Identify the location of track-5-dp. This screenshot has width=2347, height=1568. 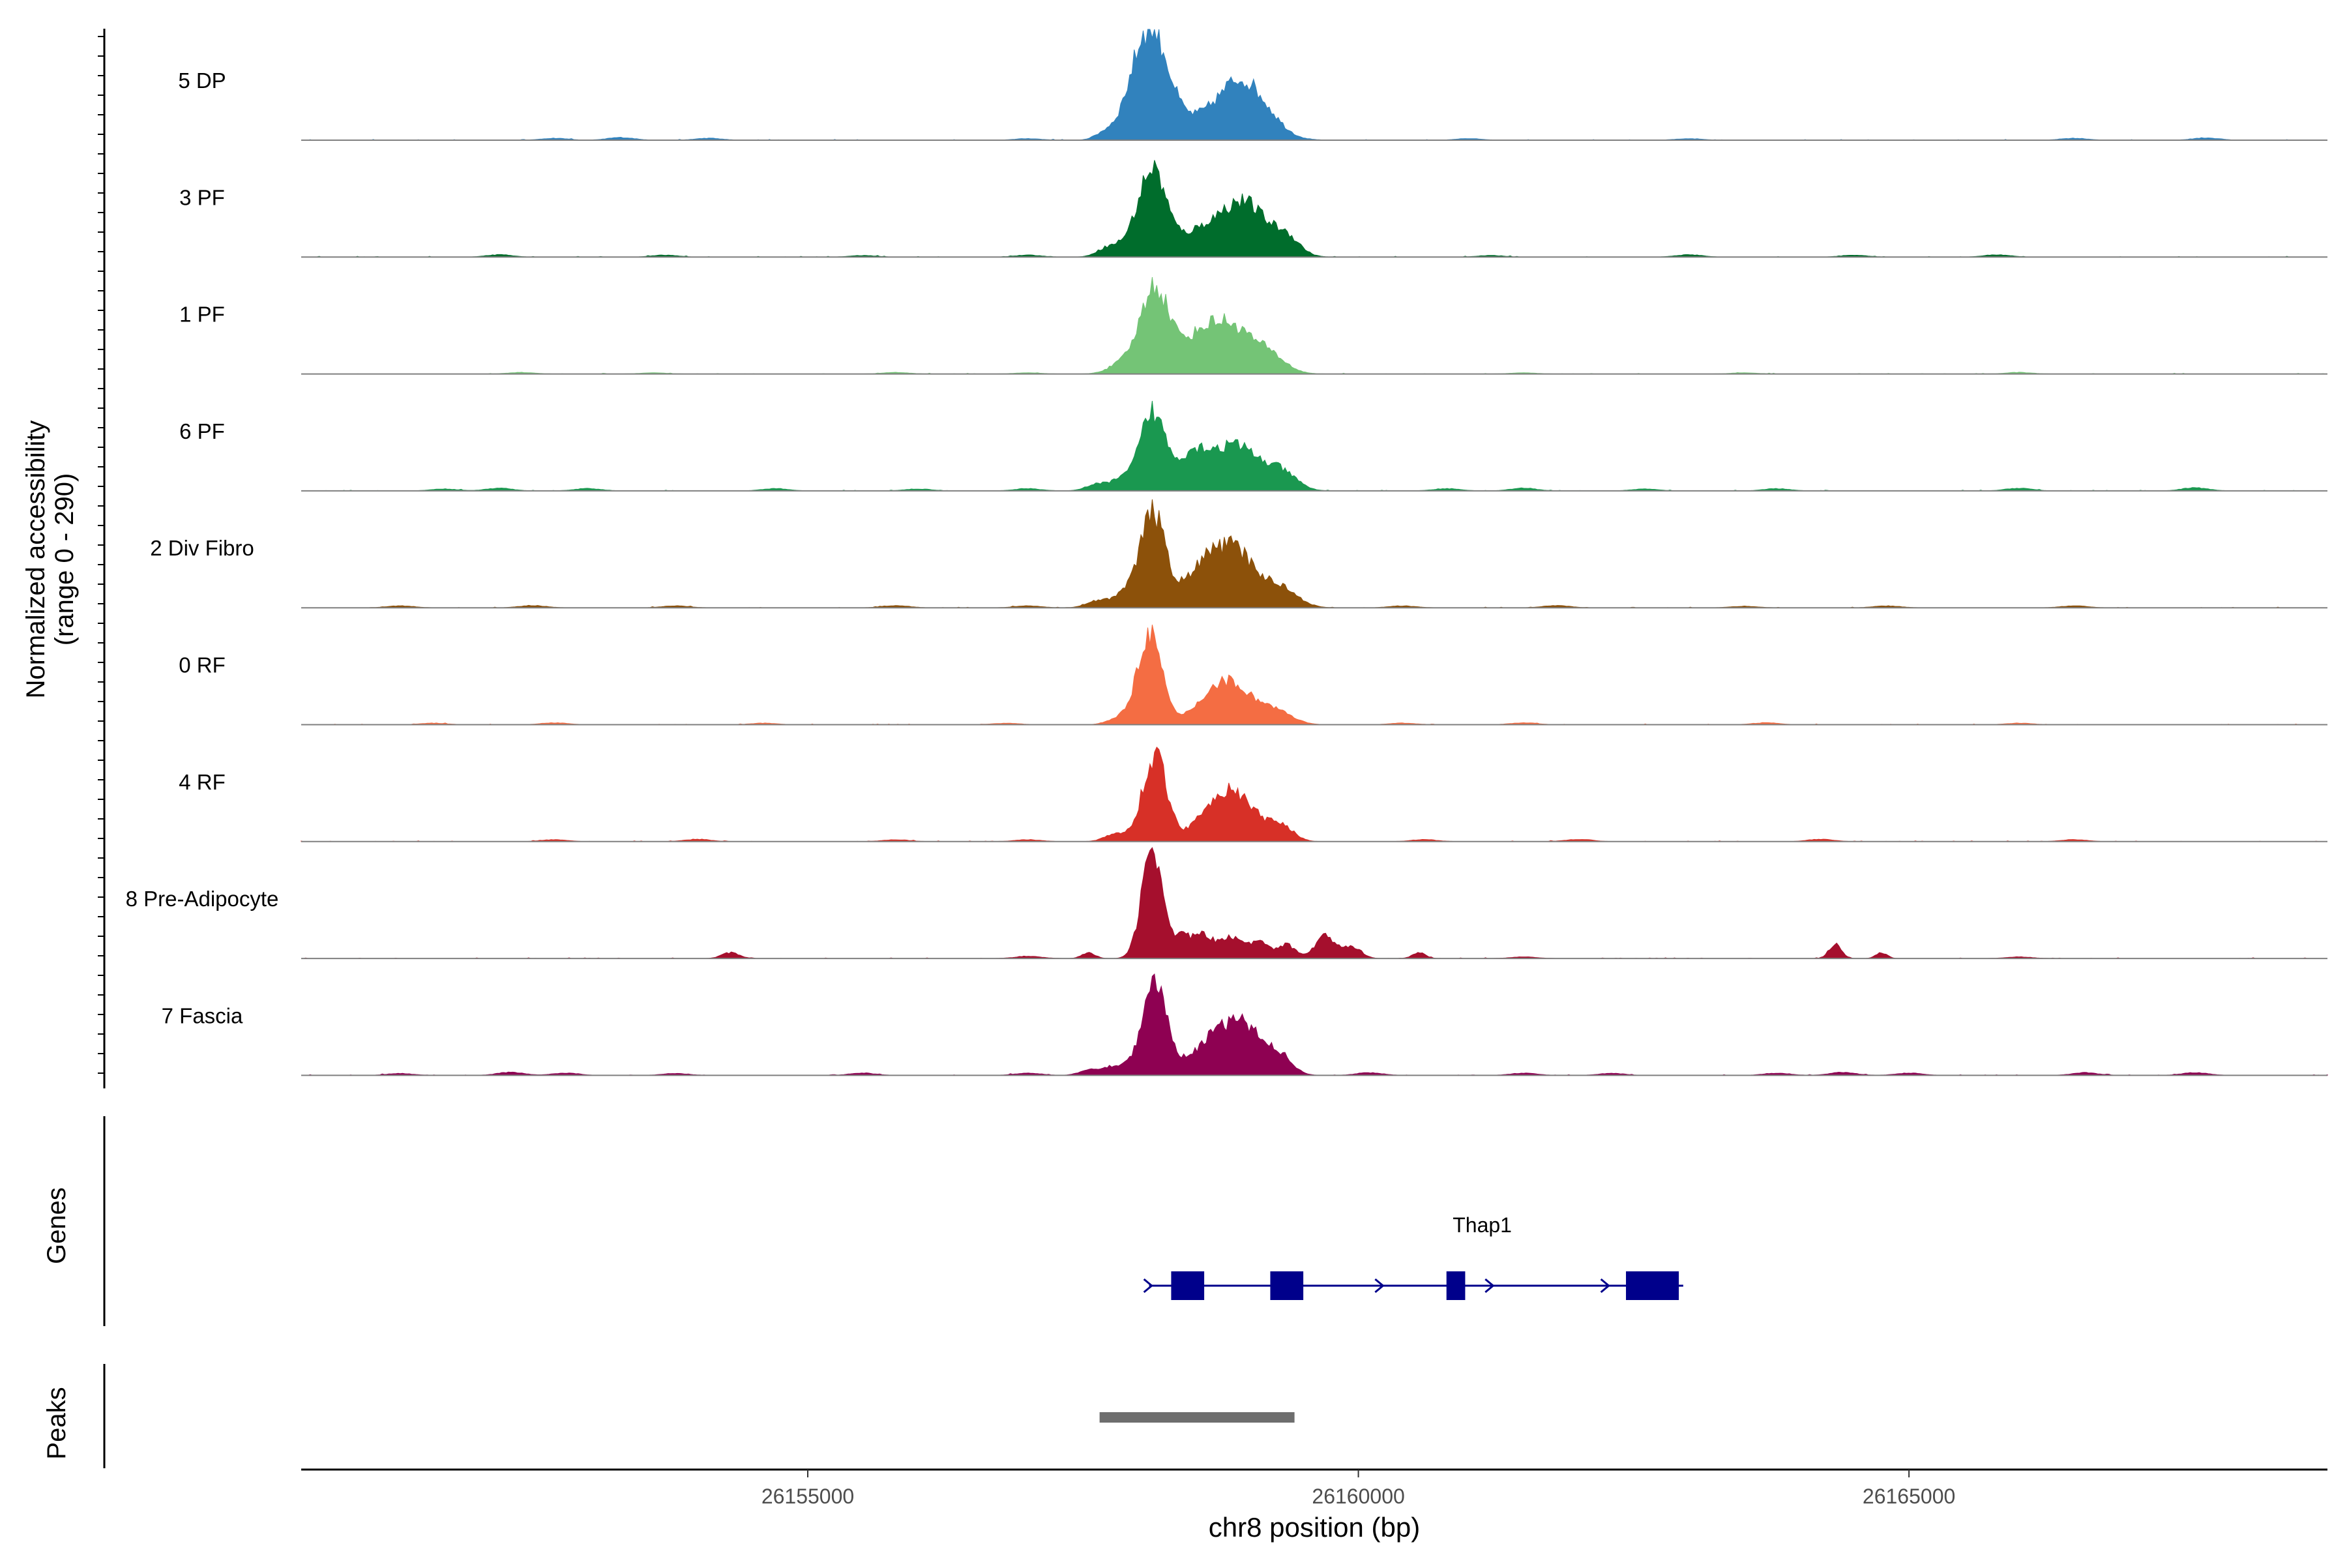
(1314, 85).